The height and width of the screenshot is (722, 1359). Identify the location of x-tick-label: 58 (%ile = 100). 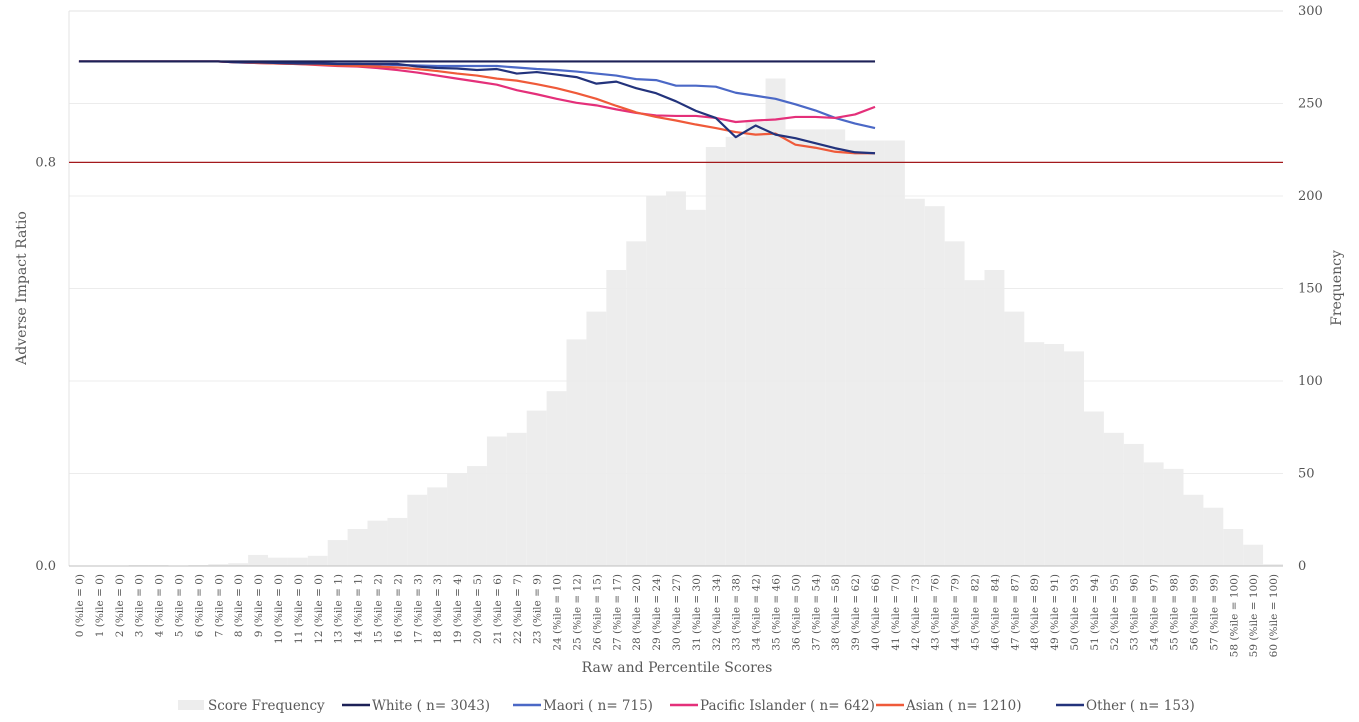
(1234, 615).